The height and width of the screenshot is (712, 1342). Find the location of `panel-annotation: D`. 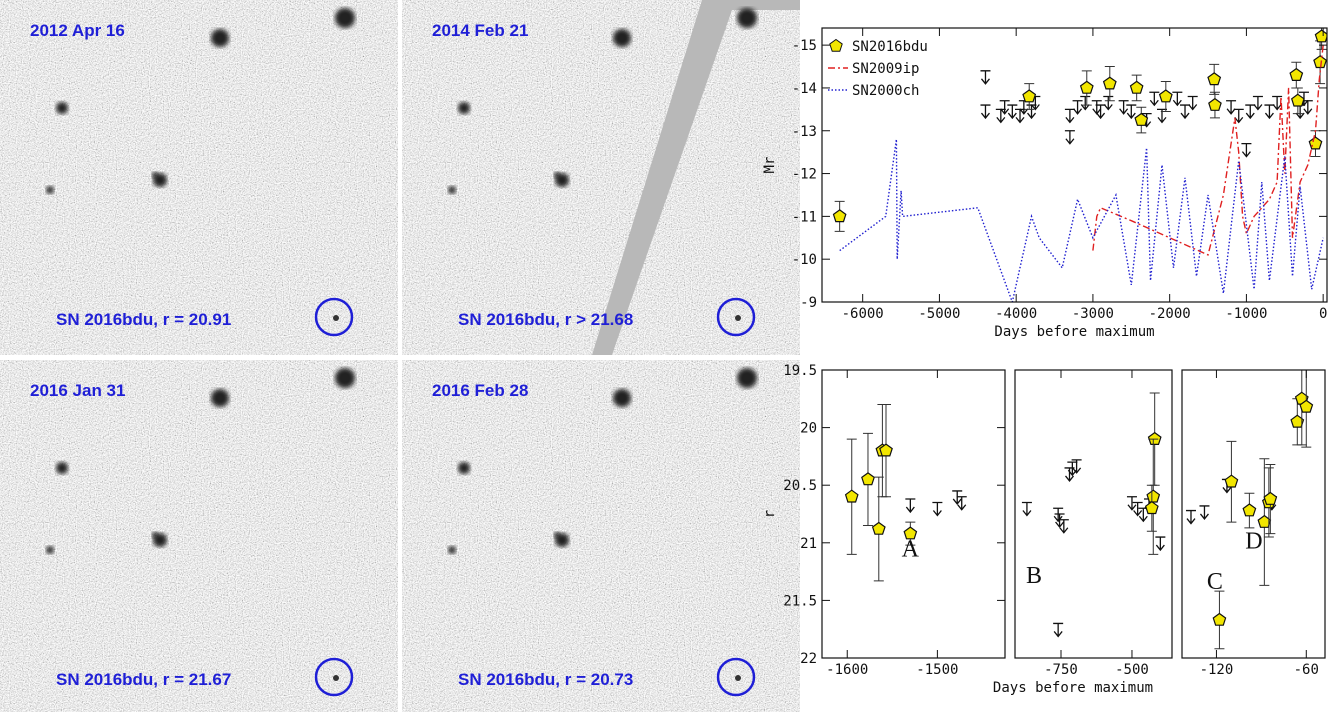

panel-annotation: D is located at coordinates (1253, 542).